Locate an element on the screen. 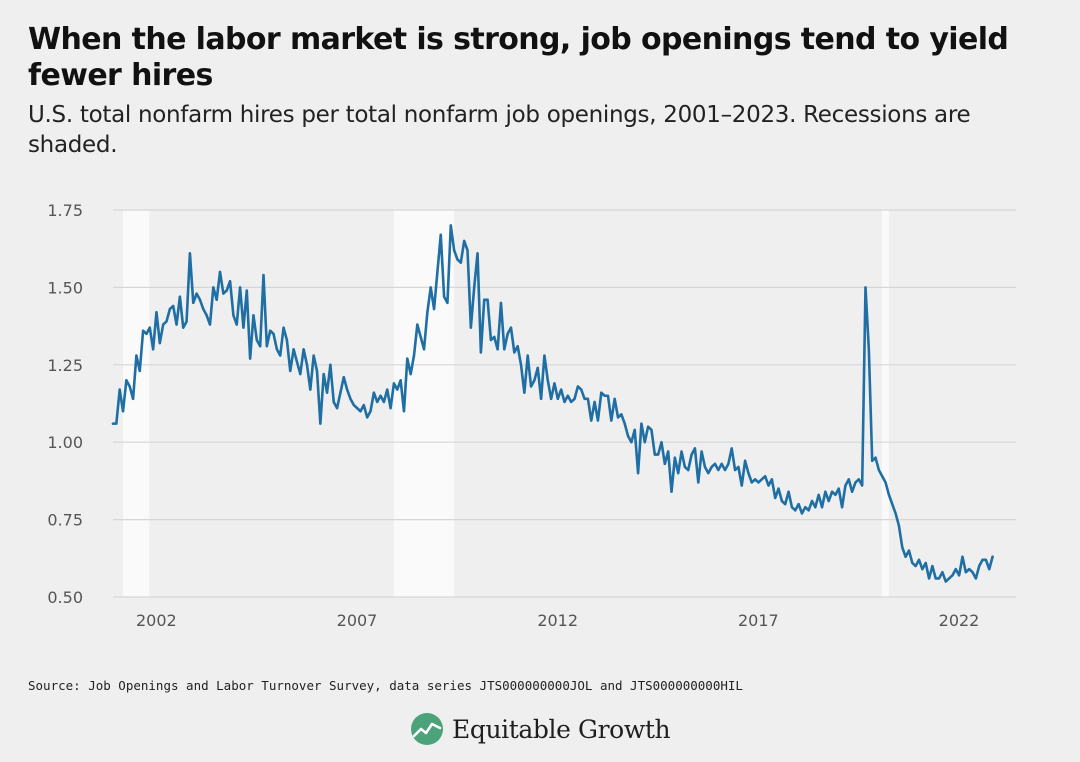 The width and height of the screenshot is (1080, 762). x-tick-label: 2022 is located at coordinates (959, 620).